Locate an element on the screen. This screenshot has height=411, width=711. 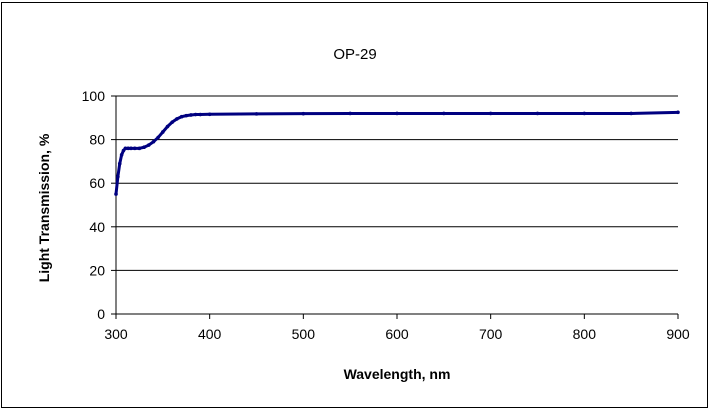
y-tick-label-80: 80 is located at coordinates (97, 140).